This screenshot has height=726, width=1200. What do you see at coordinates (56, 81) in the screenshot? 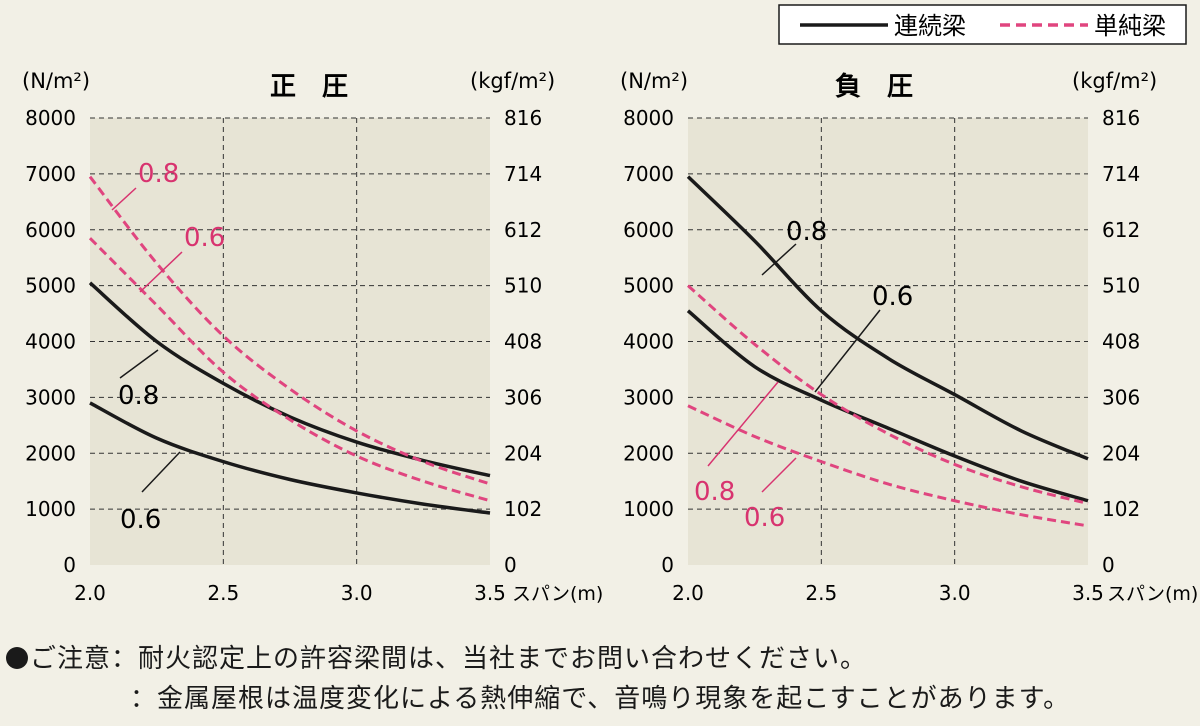
I see `y-axis-label-left-positive: (N/m²)` at bounding box center [56, 81].